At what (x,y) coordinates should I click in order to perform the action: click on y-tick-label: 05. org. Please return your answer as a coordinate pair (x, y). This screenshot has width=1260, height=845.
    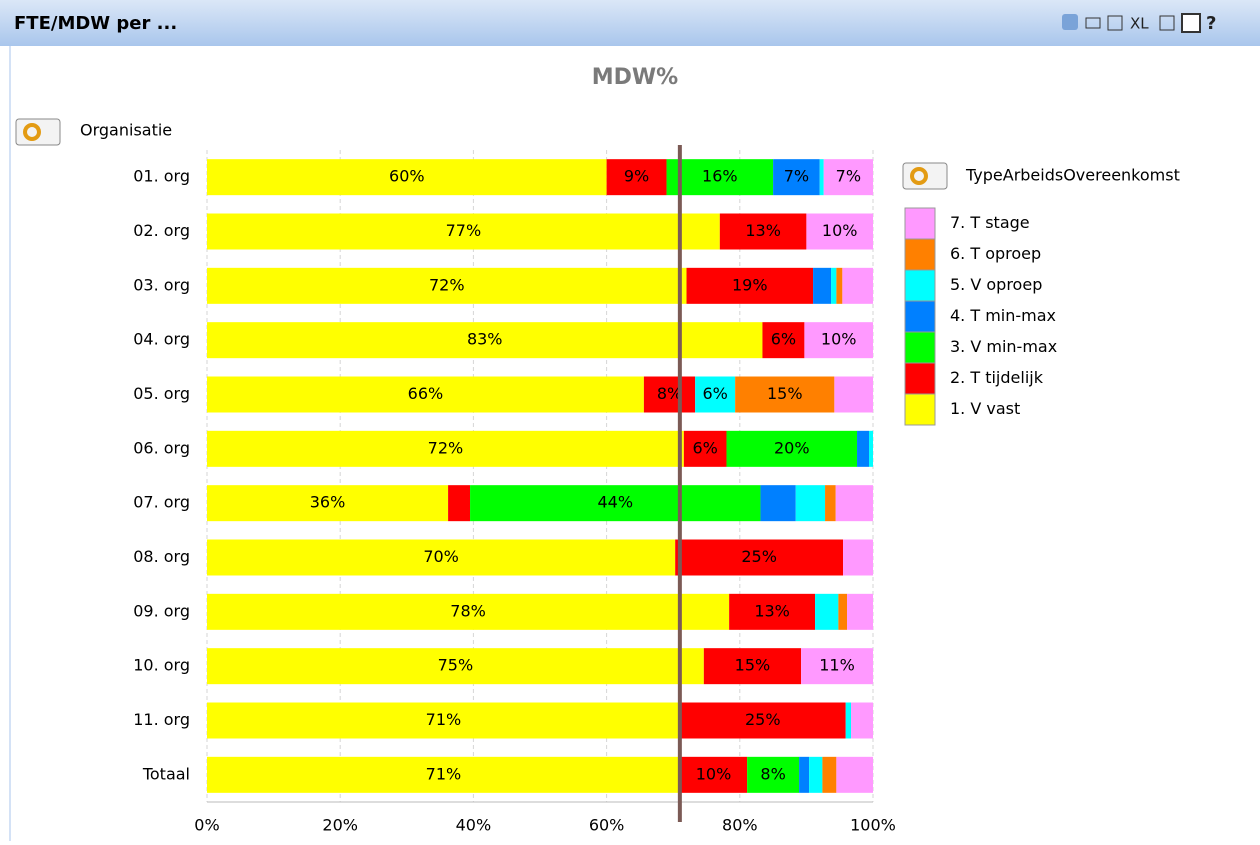
    Looking at the image, I should click on (161, 393).